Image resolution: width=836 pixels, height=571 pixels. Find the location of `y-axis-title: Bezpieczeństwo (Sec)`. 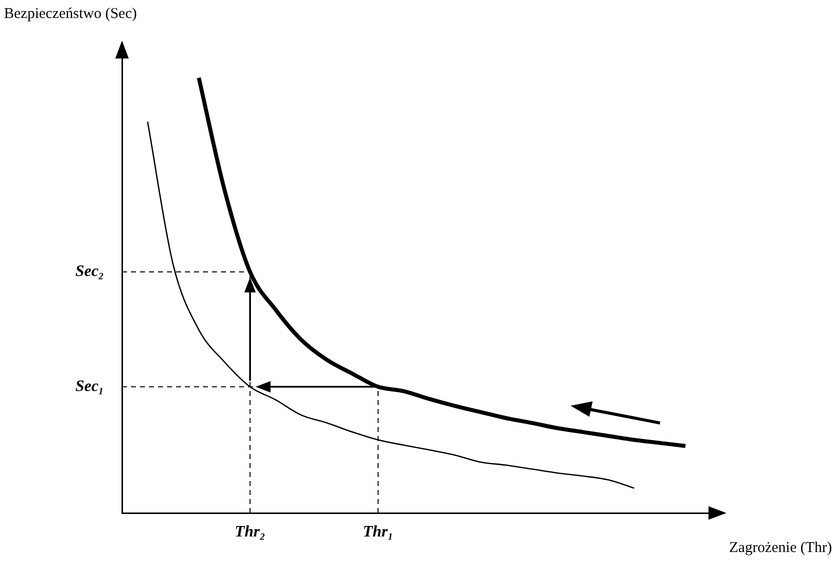

y-axis-title: Bezpieczeństwo (Sec) is located at coordinates (70, 14).